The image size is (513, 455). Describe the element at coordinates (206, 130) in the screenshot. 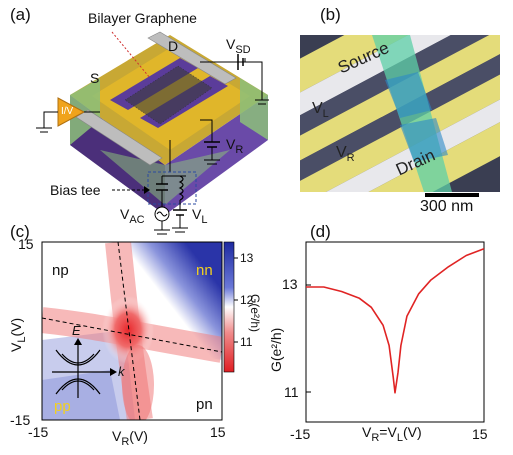

I see `vr-wire` at that location.